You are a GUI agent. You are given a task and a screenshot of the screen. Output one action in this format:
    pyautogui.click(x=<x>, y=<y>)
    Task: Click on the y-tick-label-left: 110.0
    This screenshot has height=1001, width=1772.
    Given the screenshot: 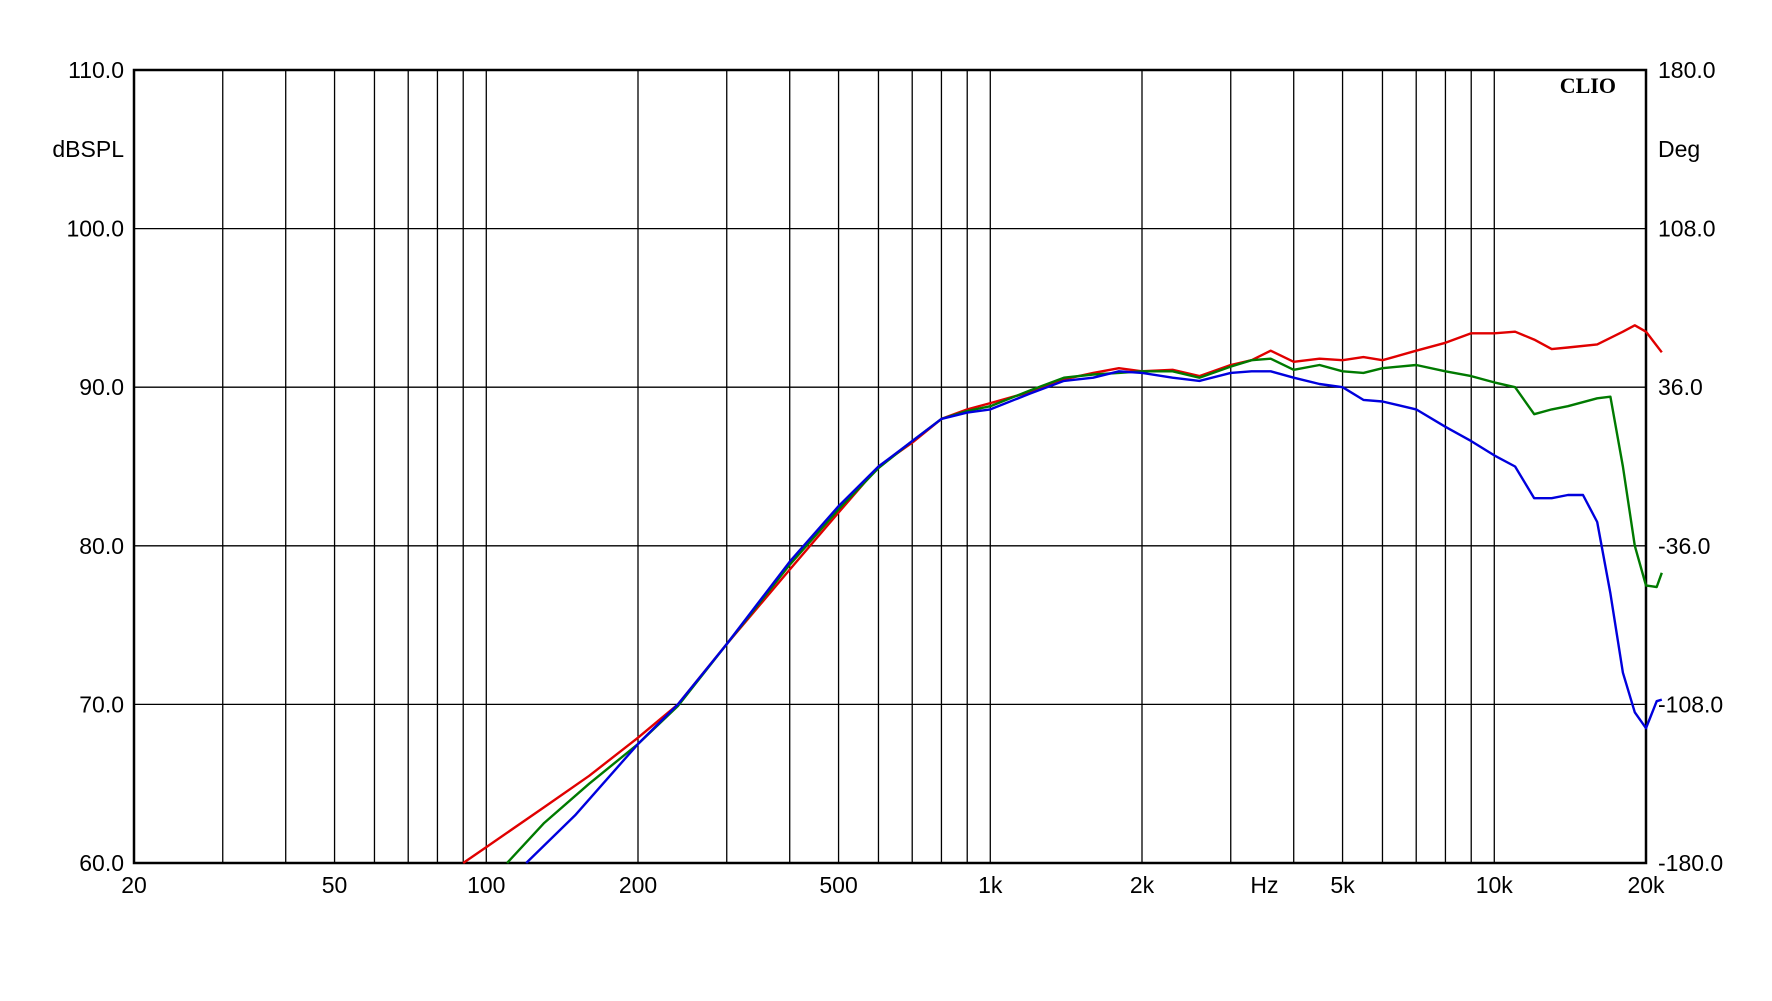 What is the action you would take?
    pyautogui.click(x=96, y=70)
    